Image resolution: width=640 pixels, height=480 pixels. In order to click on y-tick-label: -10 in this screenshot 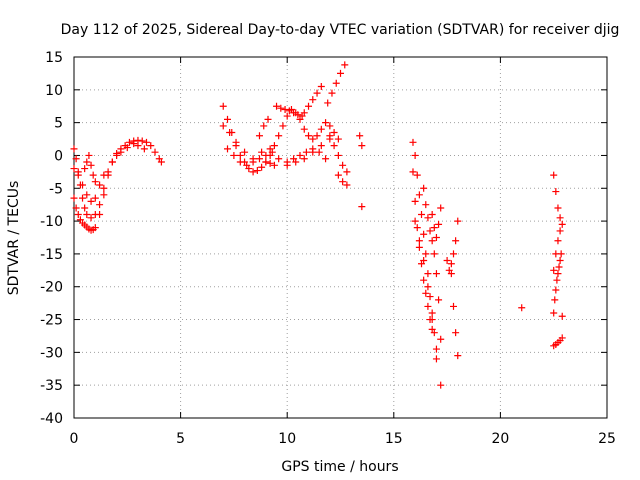, I will do `click(51, 222)`.